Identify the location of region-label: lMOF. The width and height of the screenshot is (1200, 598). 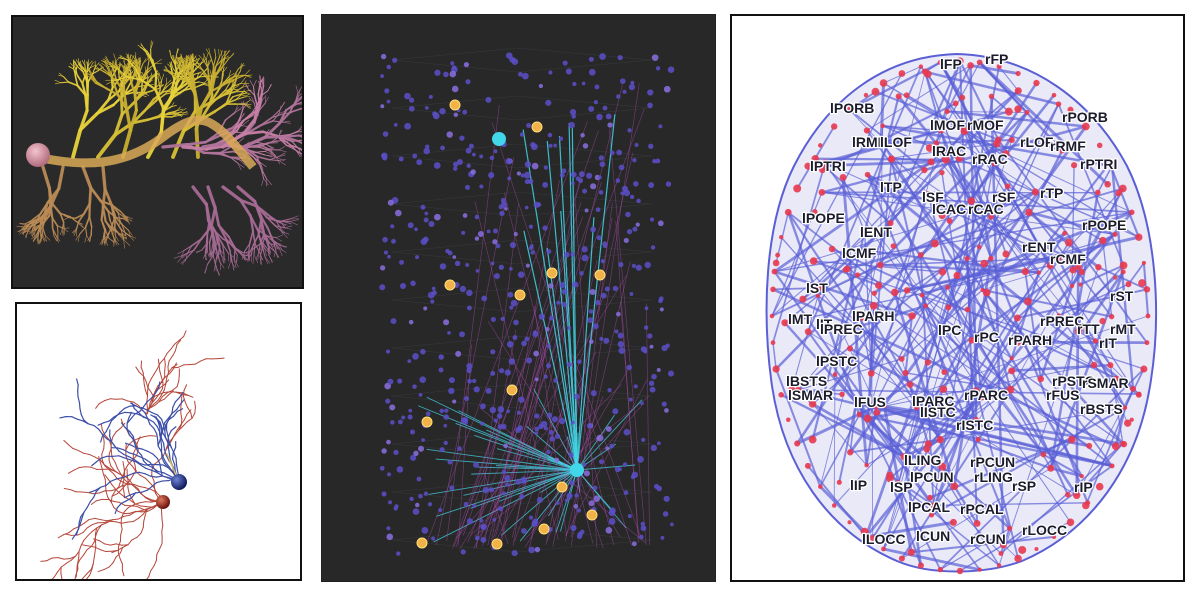
(947, 125).